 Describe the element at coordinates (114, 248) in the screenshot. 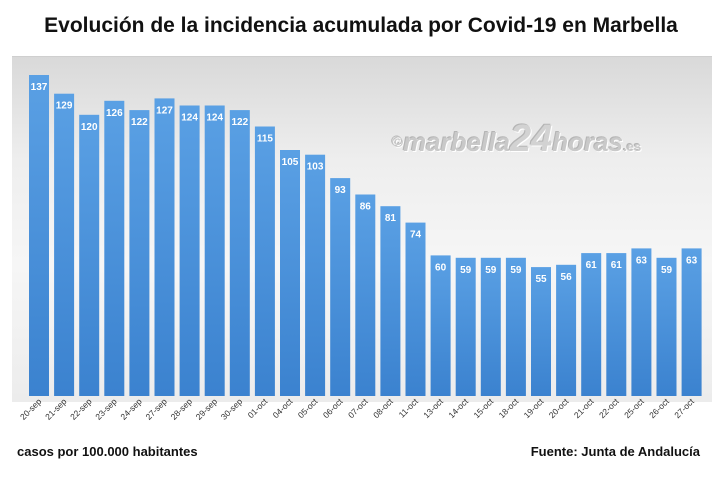

I see `bar-23-sep` at that location.